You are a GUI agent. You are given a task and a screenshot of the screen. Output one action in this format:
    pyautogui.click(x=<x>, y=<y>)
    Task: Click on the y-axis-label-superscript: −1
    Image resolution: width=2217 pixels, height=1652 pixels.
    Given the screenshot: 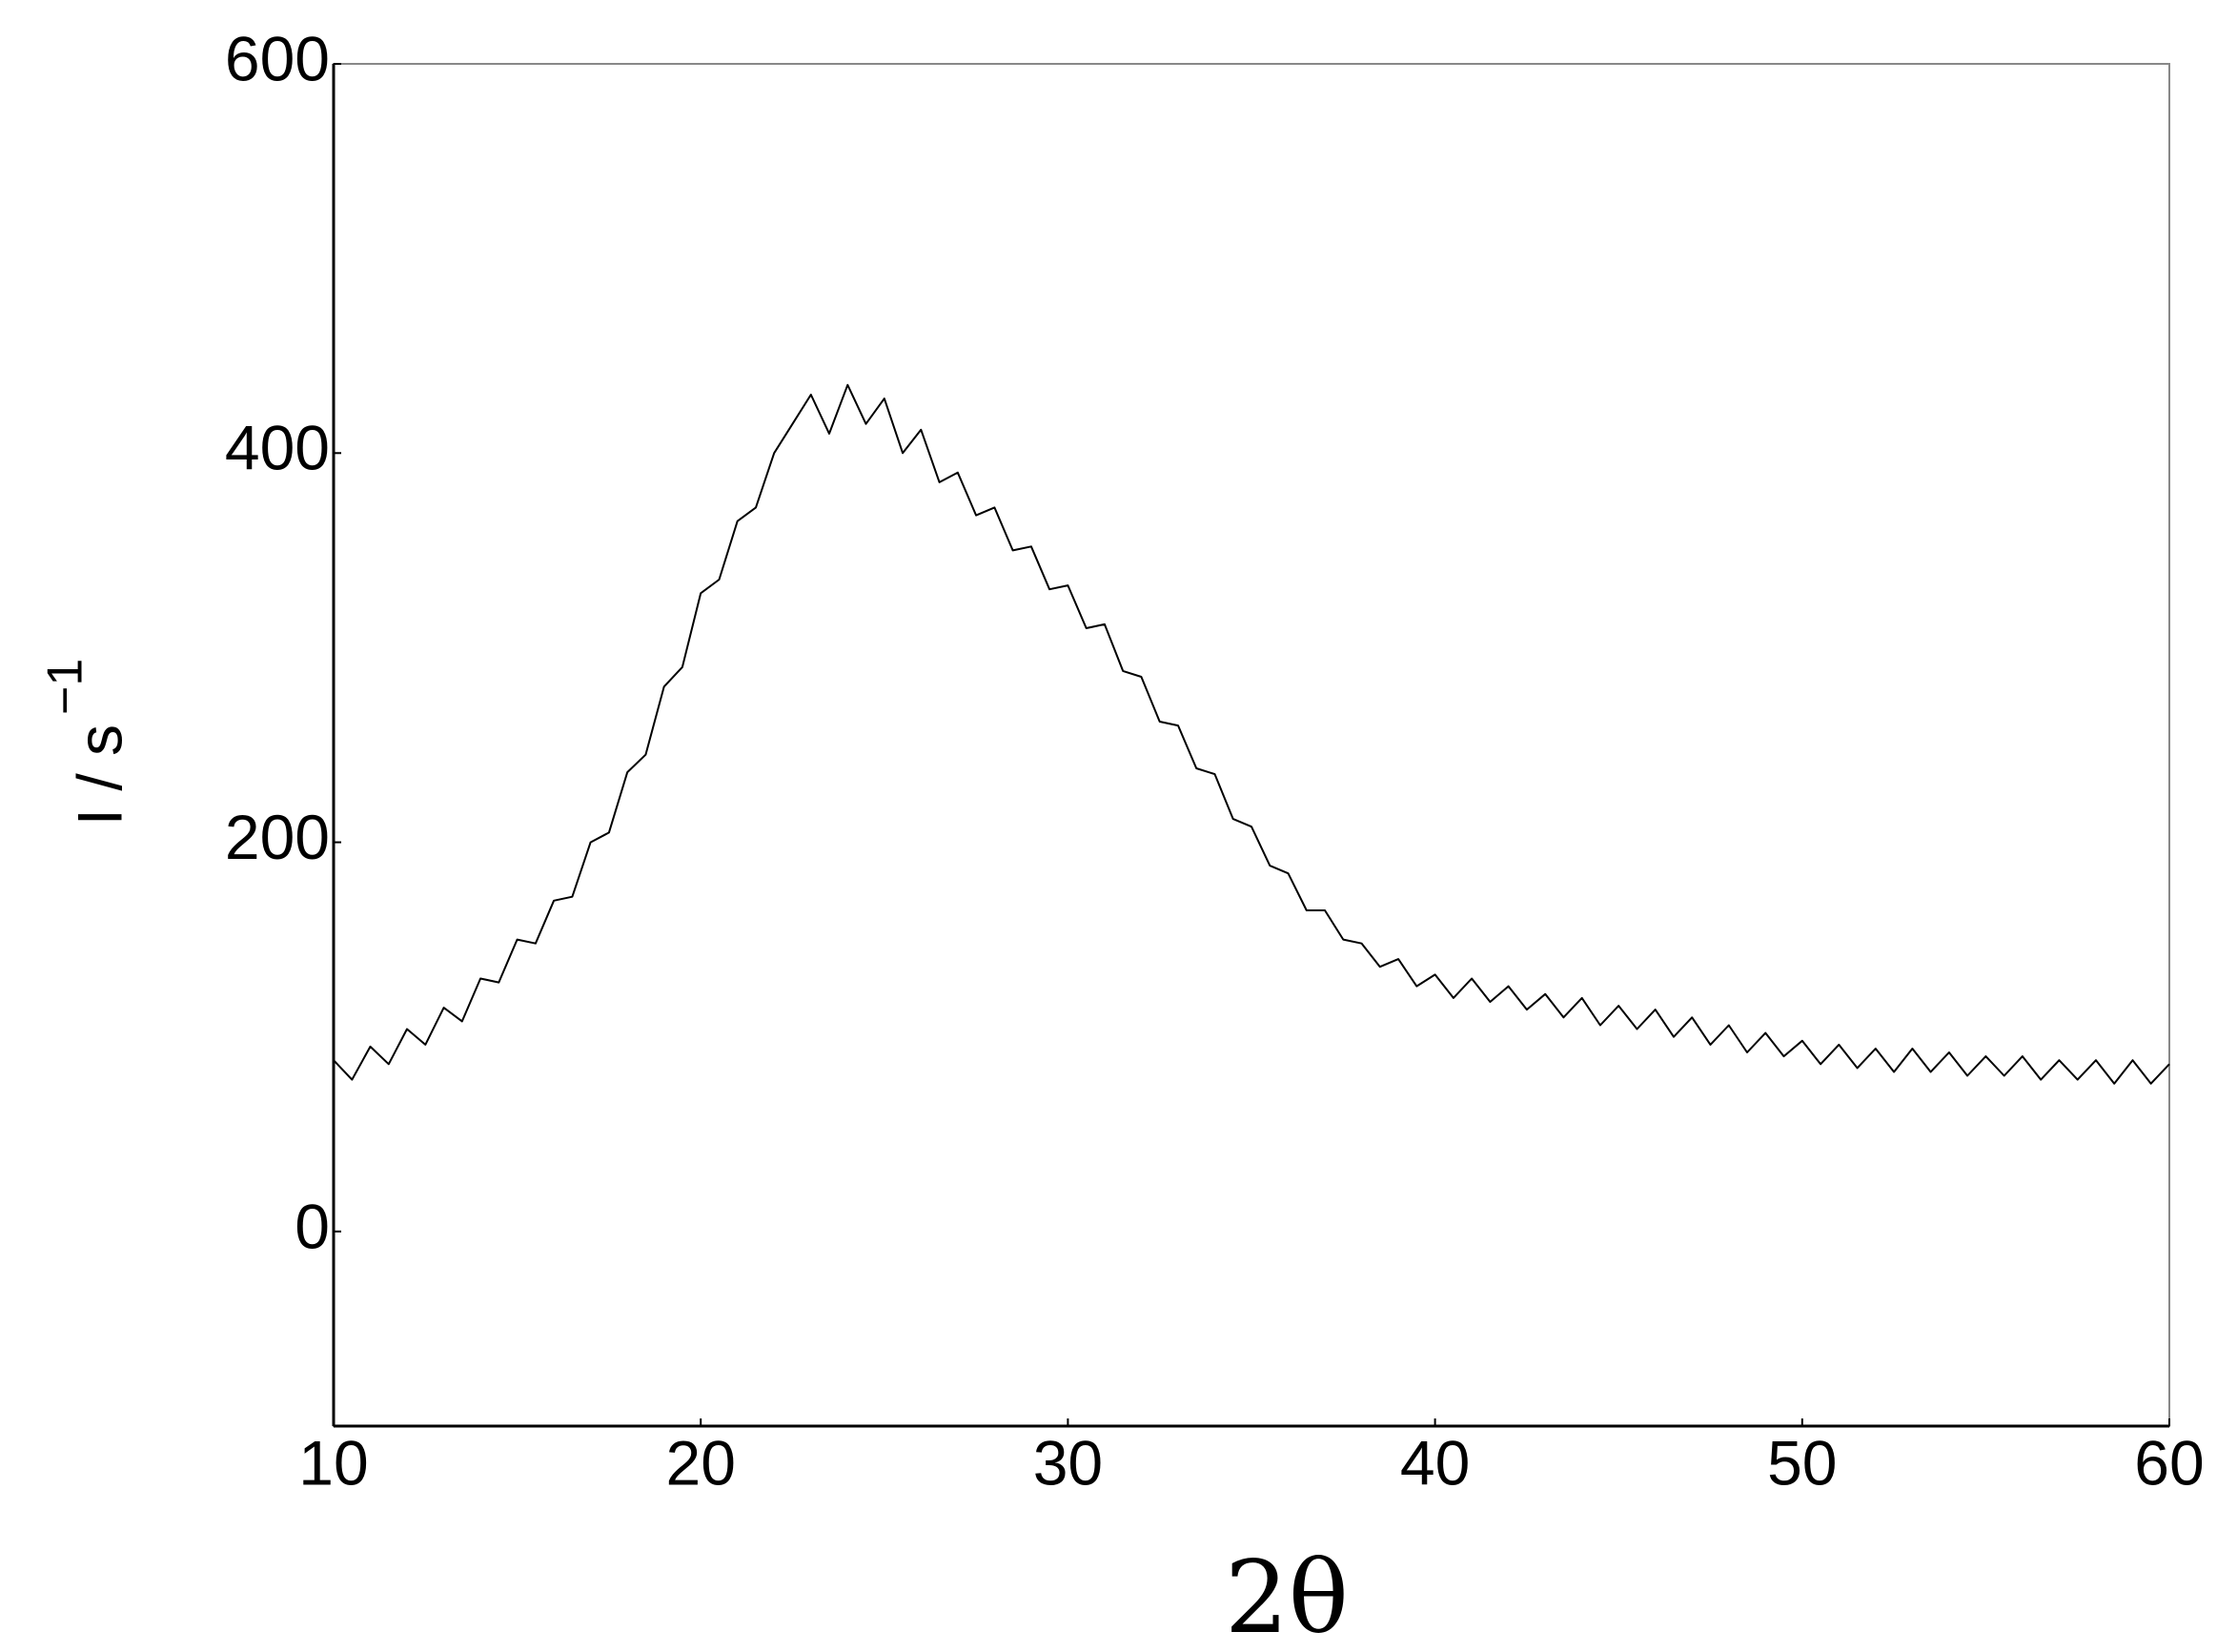 What is the action you would take?
    pyautogui.click(x=65, y=687)
    